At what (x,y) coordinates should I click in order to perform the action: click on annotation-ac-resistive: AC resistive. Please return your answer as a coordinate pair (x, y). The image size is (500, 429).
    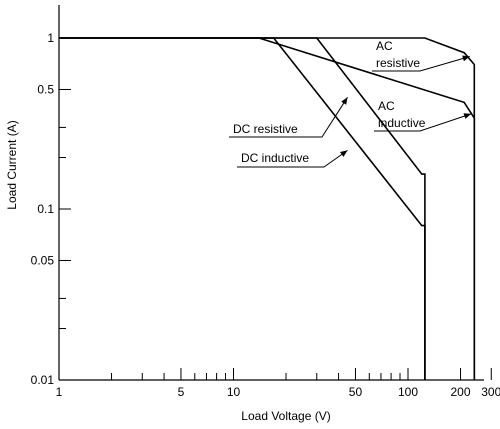
    Looking at the image, I should click on (421, 55).